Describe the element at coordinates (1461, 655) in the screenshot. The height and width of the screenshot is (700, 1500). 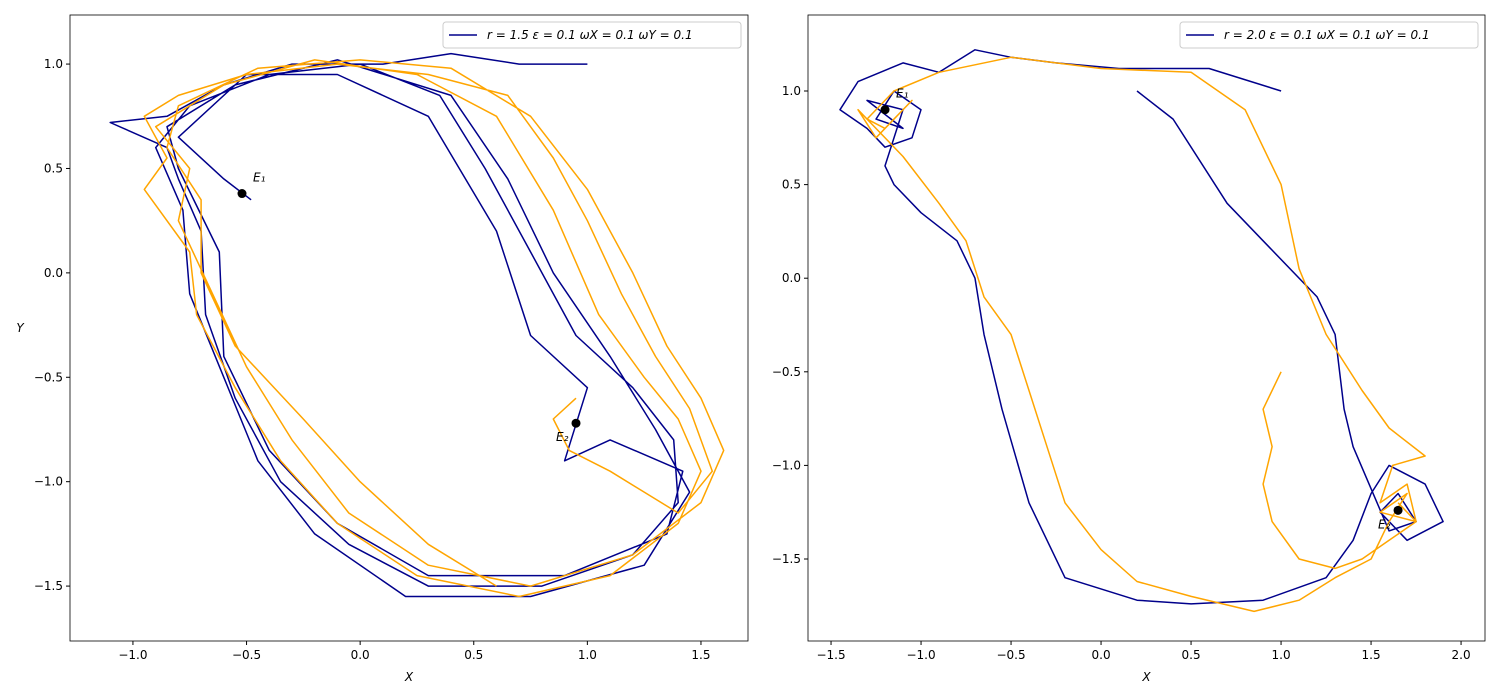
I see `x-tick-label: 2.0` at that location.